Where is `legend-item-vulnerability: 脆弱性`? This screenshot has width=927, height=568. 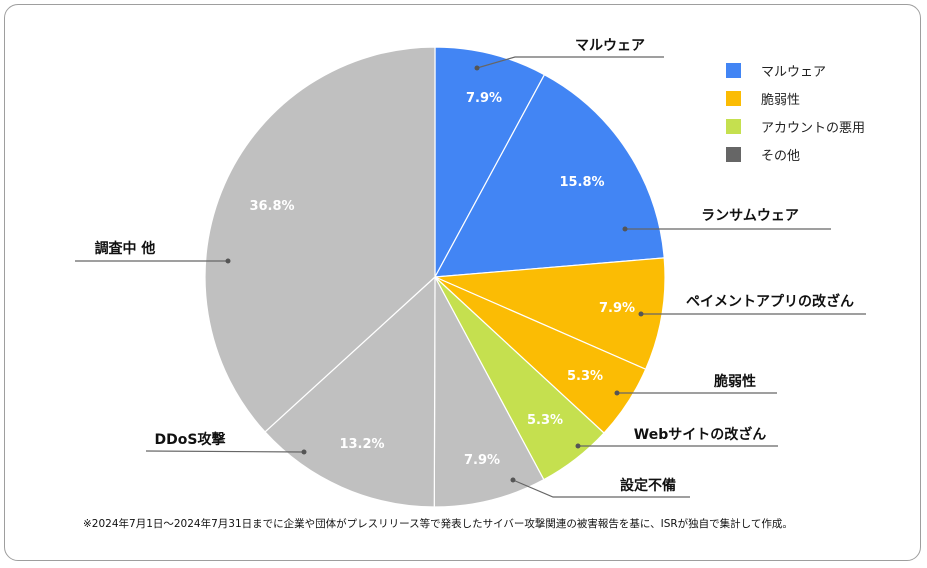
legend-item-vulnerability: 脆弱性 is located at coordinates (795, 98).